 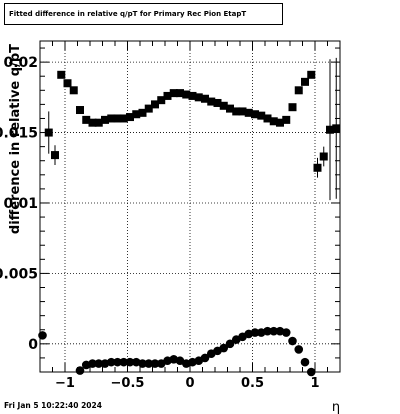 I want to click on y-tick-label: 0.01, so click(x=20, y=204).